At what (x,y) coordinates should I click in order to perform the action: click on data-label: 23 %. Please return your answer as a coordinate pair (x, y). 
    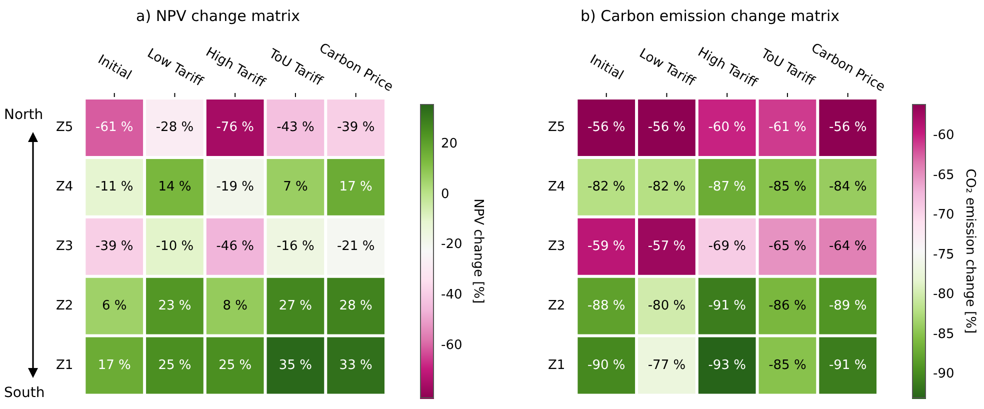
    Looking at the image, I should click on (175, 306).